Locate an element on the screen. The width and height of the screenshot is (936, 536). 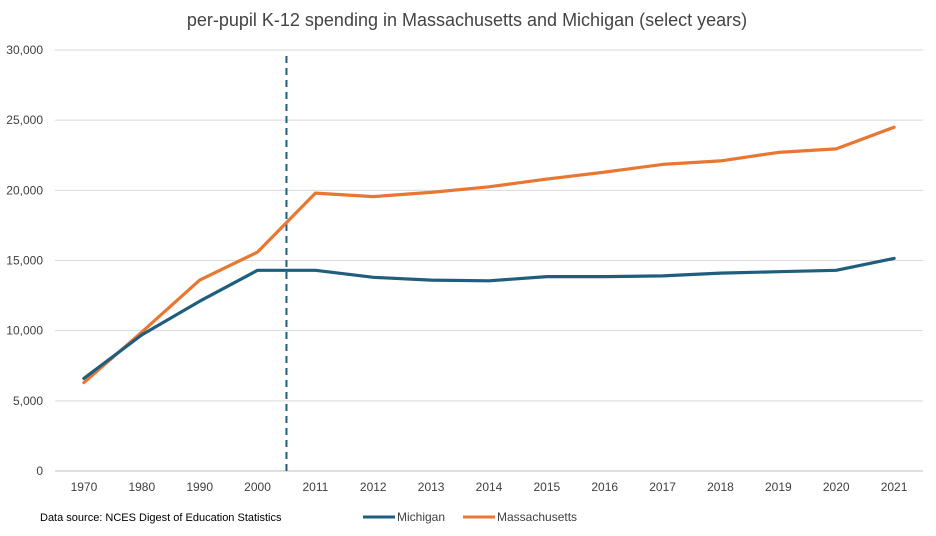
x-tick-label: 1980 is located at coordinates (141, 487).